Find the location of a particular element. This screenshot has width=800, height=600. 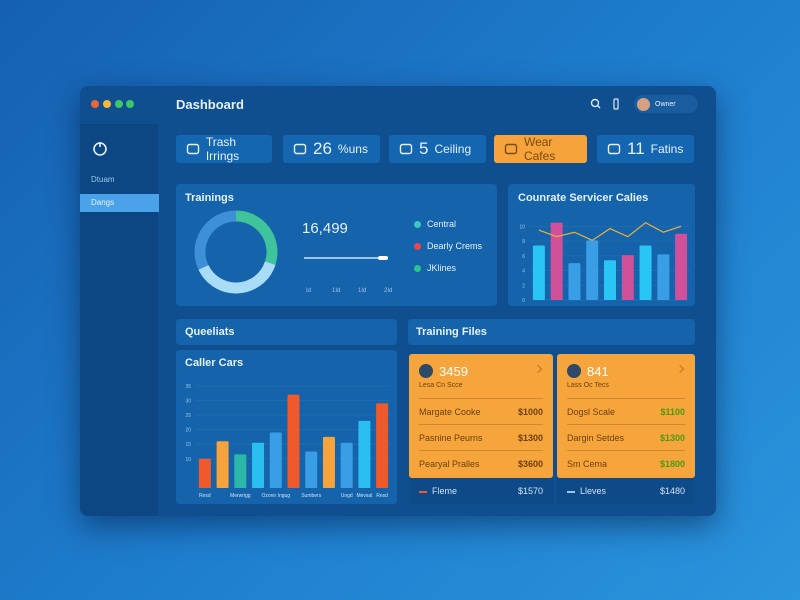

stat-card: Wear Cafes is located at coordinates (540, 149).